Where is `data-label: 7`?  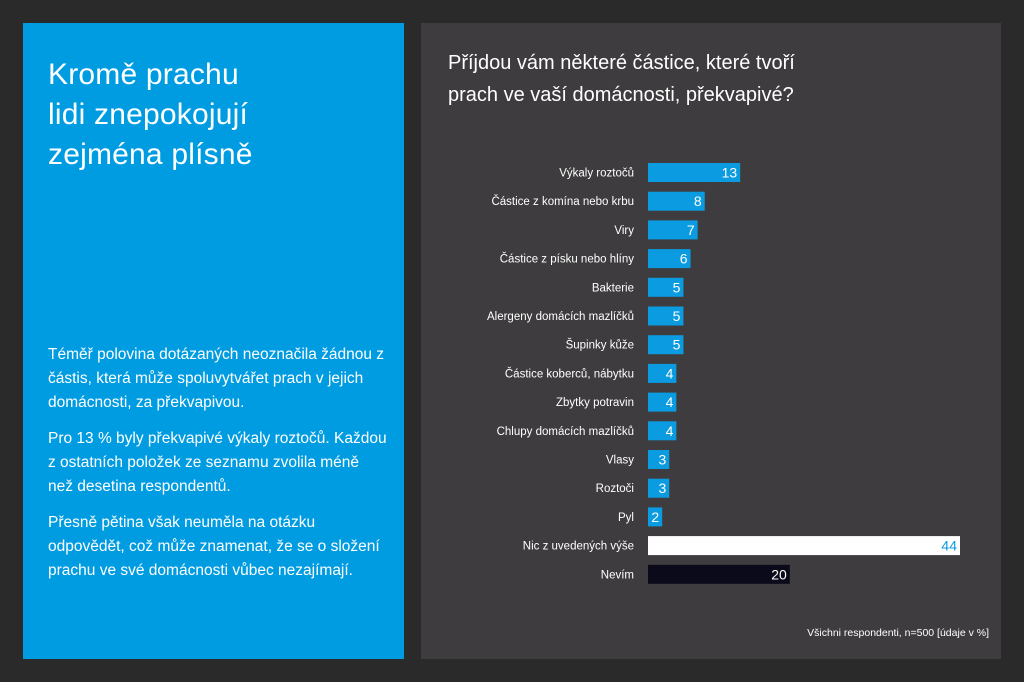 data-label: 7 is located at coordinates (691, 230).